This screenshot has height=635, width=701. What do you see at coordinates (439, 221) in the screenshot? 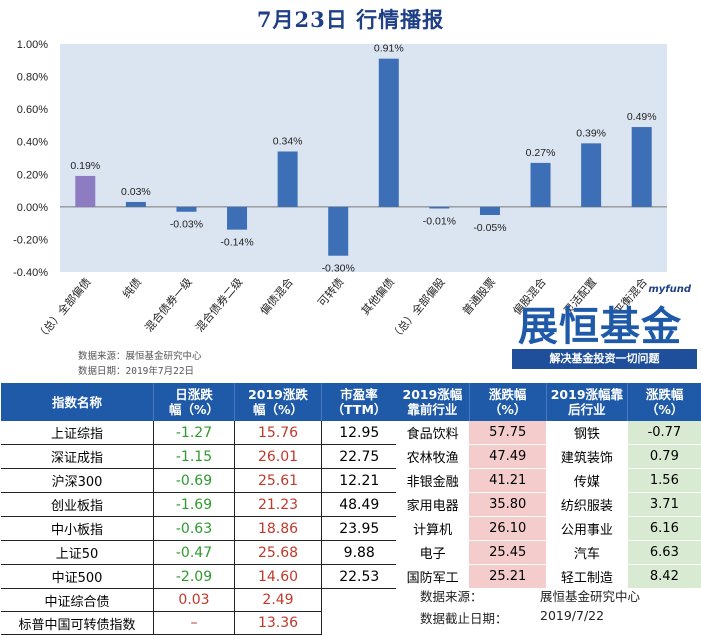
I see `data-label: -0.01%` at bounding box center [439, 221].